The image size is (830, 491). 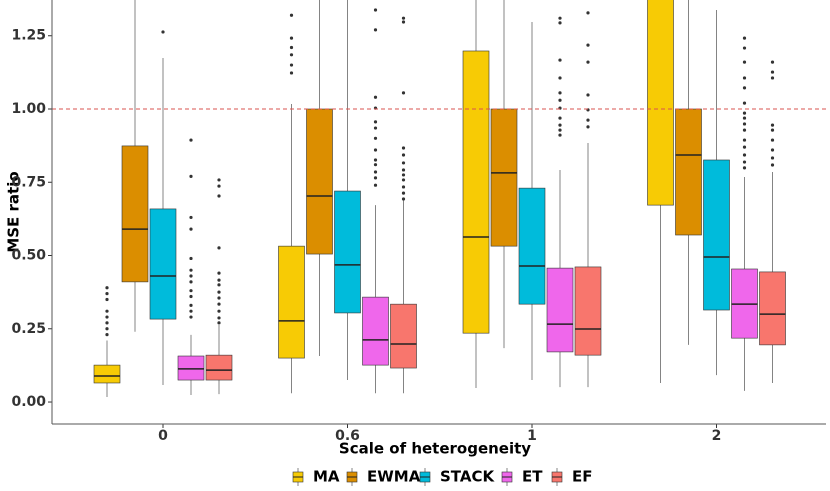 I want to click on y-tick-label: 1.25, so click(x=28, y=36).